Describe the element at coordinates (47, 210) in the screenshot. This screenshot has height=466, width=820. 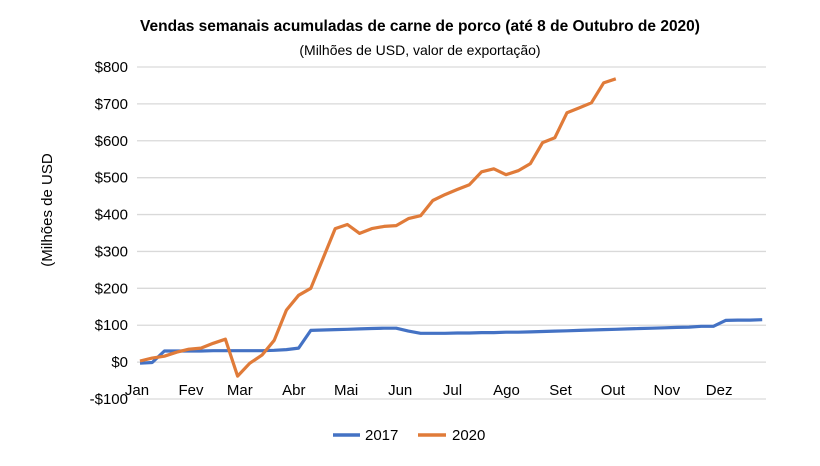
I see `y-axis-title: (Milhões de USD` at that location.